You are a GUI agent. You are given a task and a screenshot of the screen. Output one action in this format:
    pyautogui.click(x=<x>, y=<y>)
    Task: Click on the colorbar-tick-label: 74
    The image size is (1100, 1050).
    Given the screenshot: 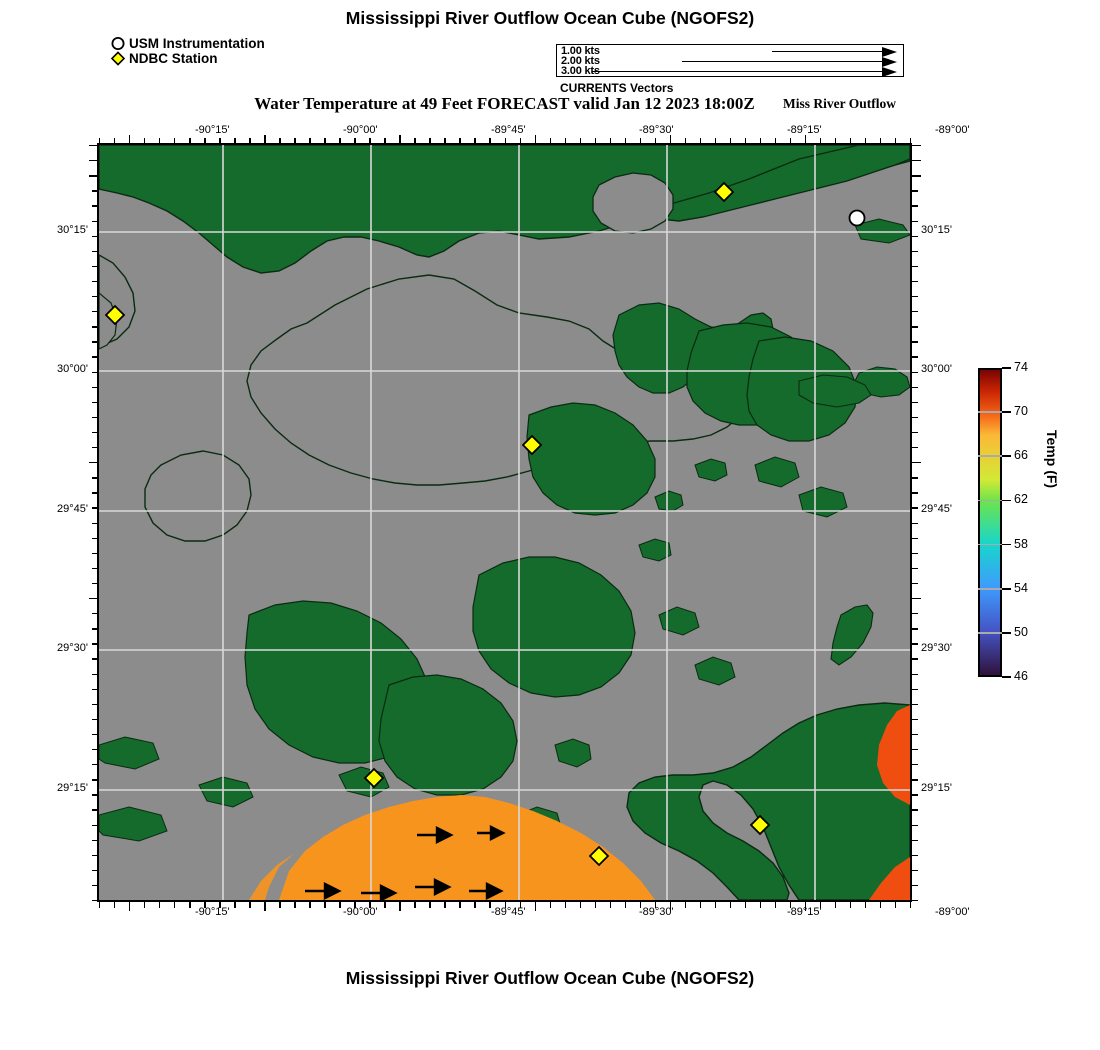 What is the action you would take?
    pyautogui.click(x=1021, y=367)
    